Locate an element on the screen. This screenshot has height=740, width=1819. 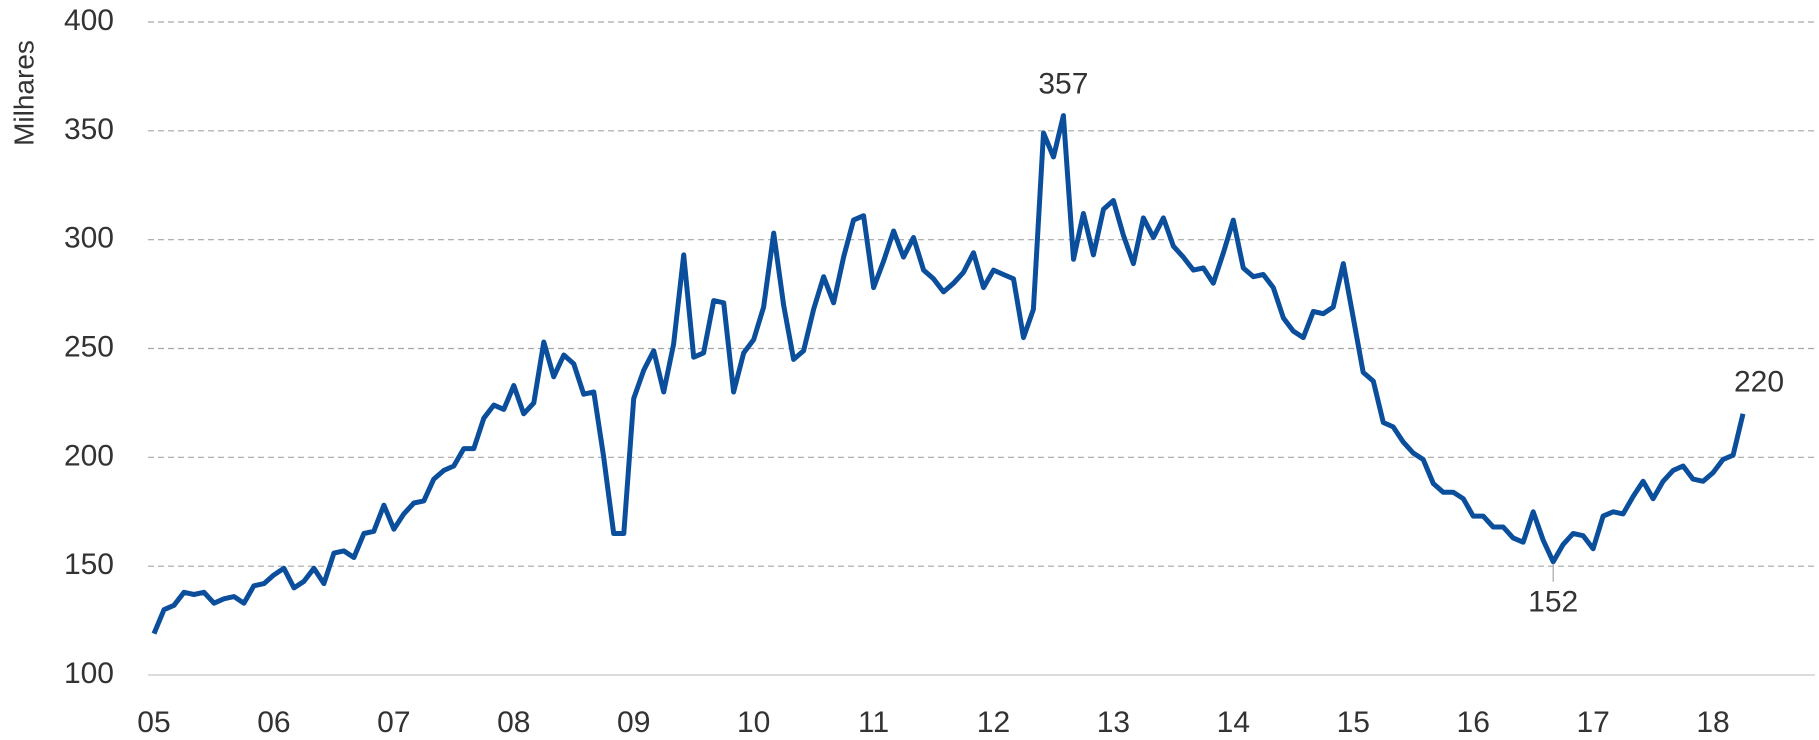
y-tick-label: 100 is located at coordinates (89, 673).